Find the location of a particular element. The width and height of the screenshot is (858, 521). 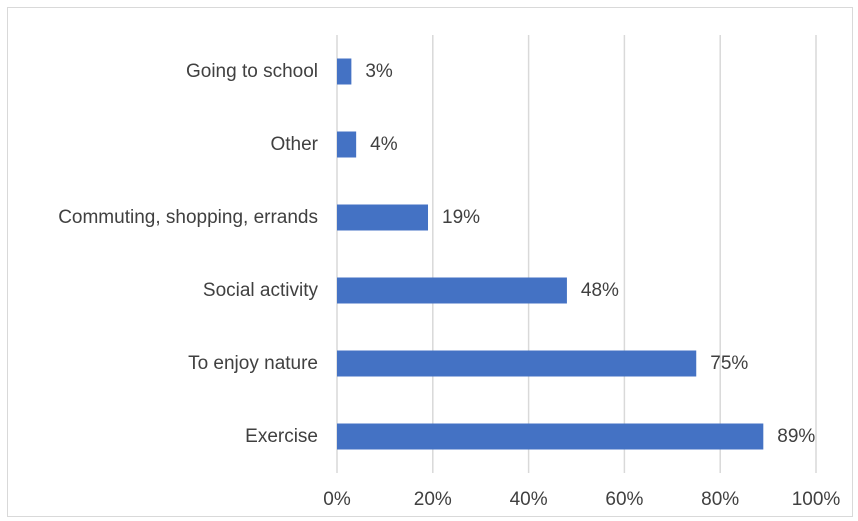

data-label: 75% is located at coordinates (729, 363).